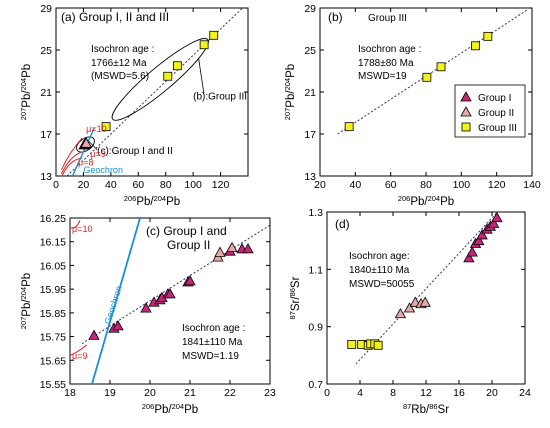 This screenshot has width=550, height=428. What do you see at coordinates (210, 356) in the screenshot?
I see `isochron-text-line-3: MSWD=1.19` at bounding box center [210, 356].